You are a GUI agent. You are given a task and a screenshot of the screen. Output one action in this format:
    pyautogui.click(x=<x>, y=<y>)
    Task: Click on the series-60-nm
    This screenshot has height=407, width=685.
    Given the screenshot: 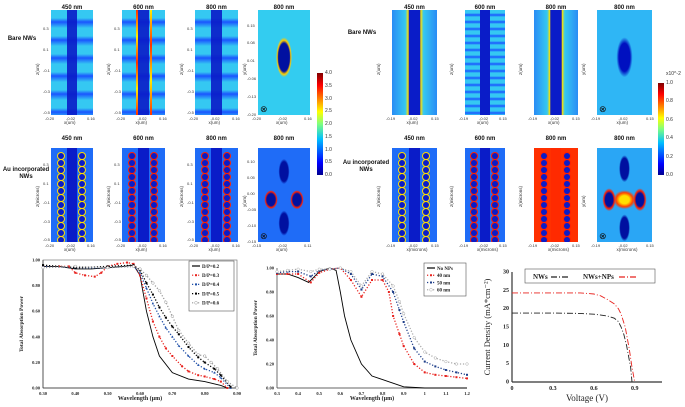 What is the action you would take?
    pyautogui.click(x=372, y=316)
    